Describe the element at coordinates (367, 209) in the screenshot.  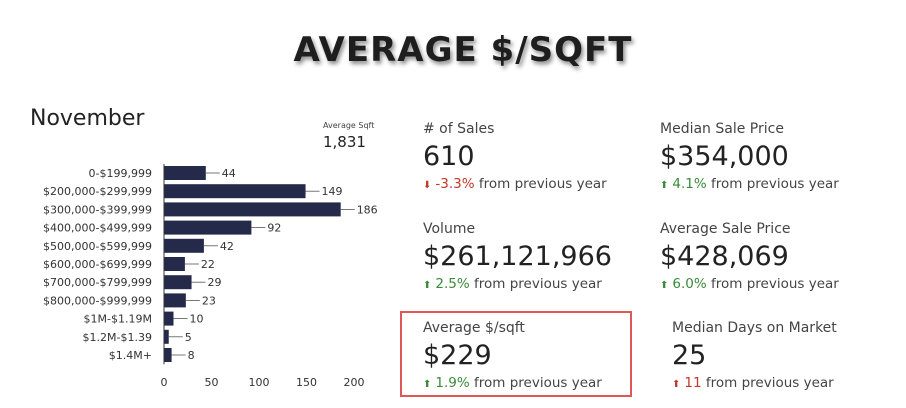
I see `value-label: 186` at that location.